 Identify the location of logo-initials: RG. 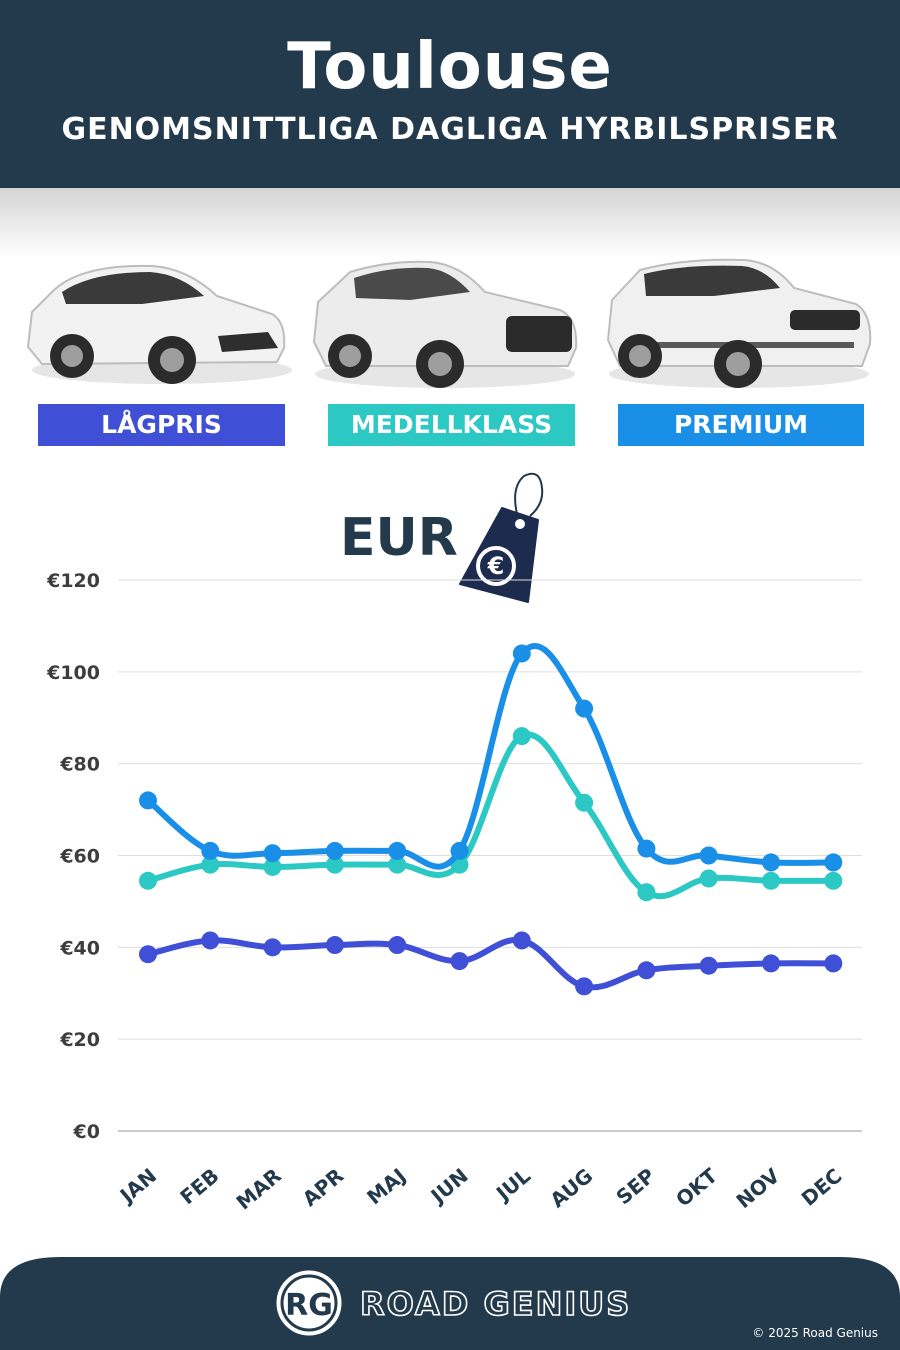
(309, 1305).